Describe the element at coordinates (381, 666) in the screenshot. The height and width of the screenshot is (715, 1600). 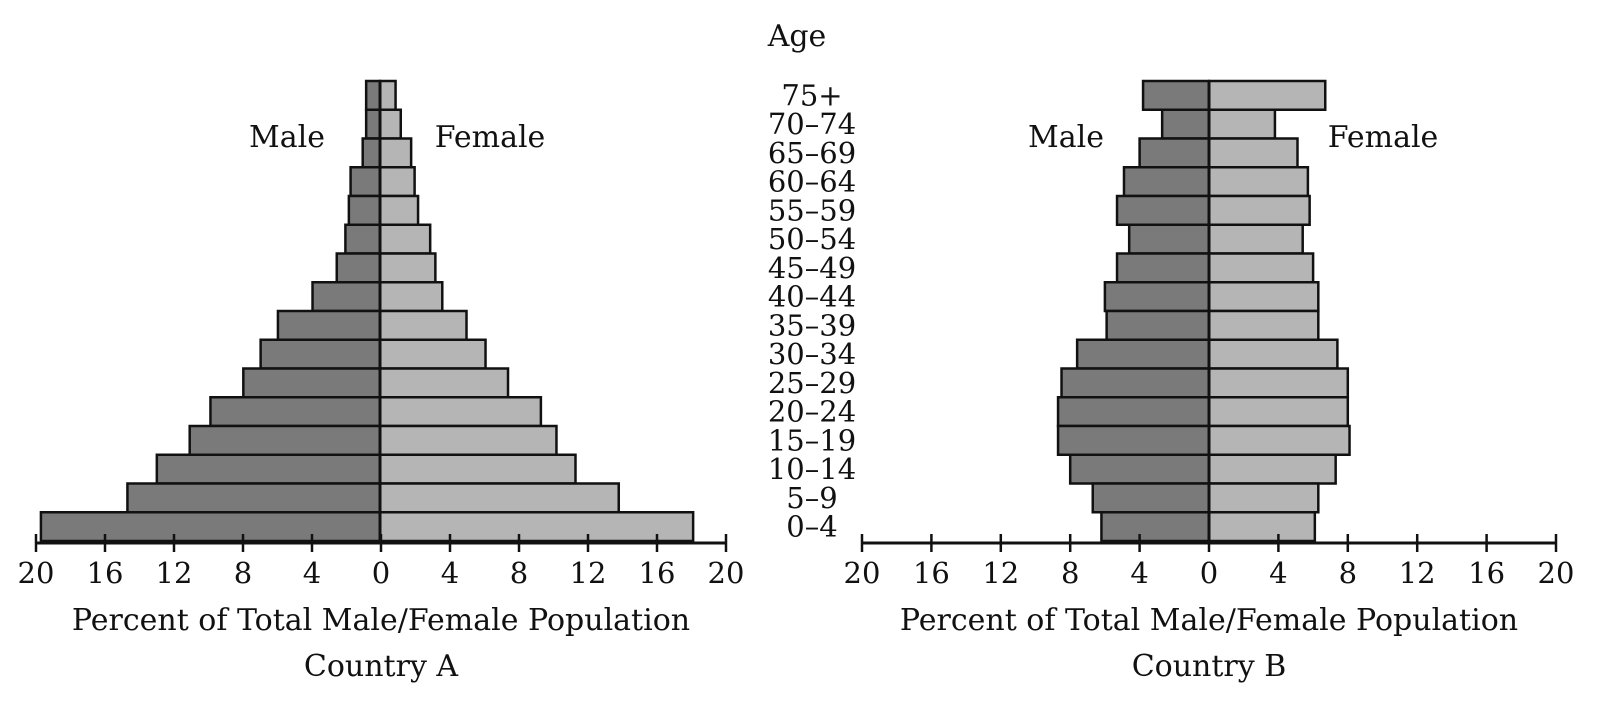
I see `country-title: Country A` at that location.